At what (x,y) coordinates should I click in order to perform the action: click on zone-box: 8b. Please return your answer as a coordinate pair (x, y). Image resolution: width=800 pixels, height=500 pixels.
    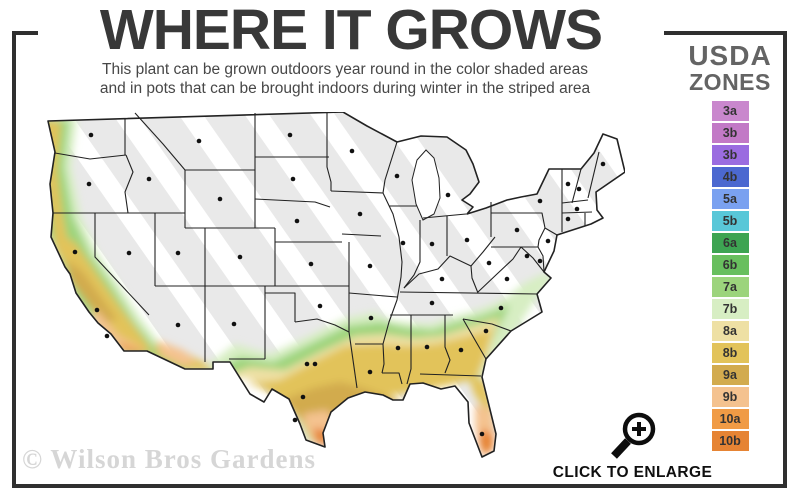
    Looking at the image, I should click on (730, 353).